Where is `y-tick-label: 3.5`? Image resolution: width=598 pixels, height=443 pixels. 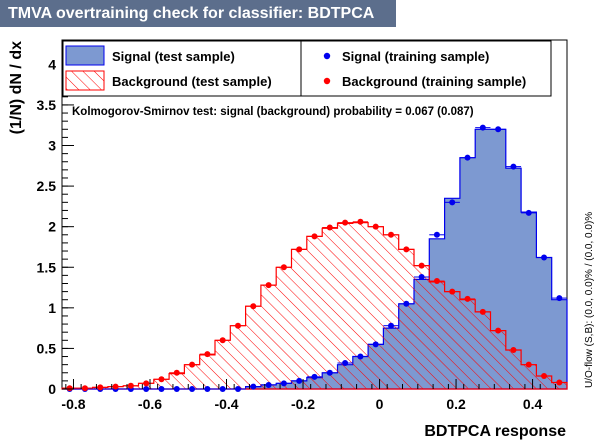
y-tick-label: 3.5 is located at coordinates (47, 105).